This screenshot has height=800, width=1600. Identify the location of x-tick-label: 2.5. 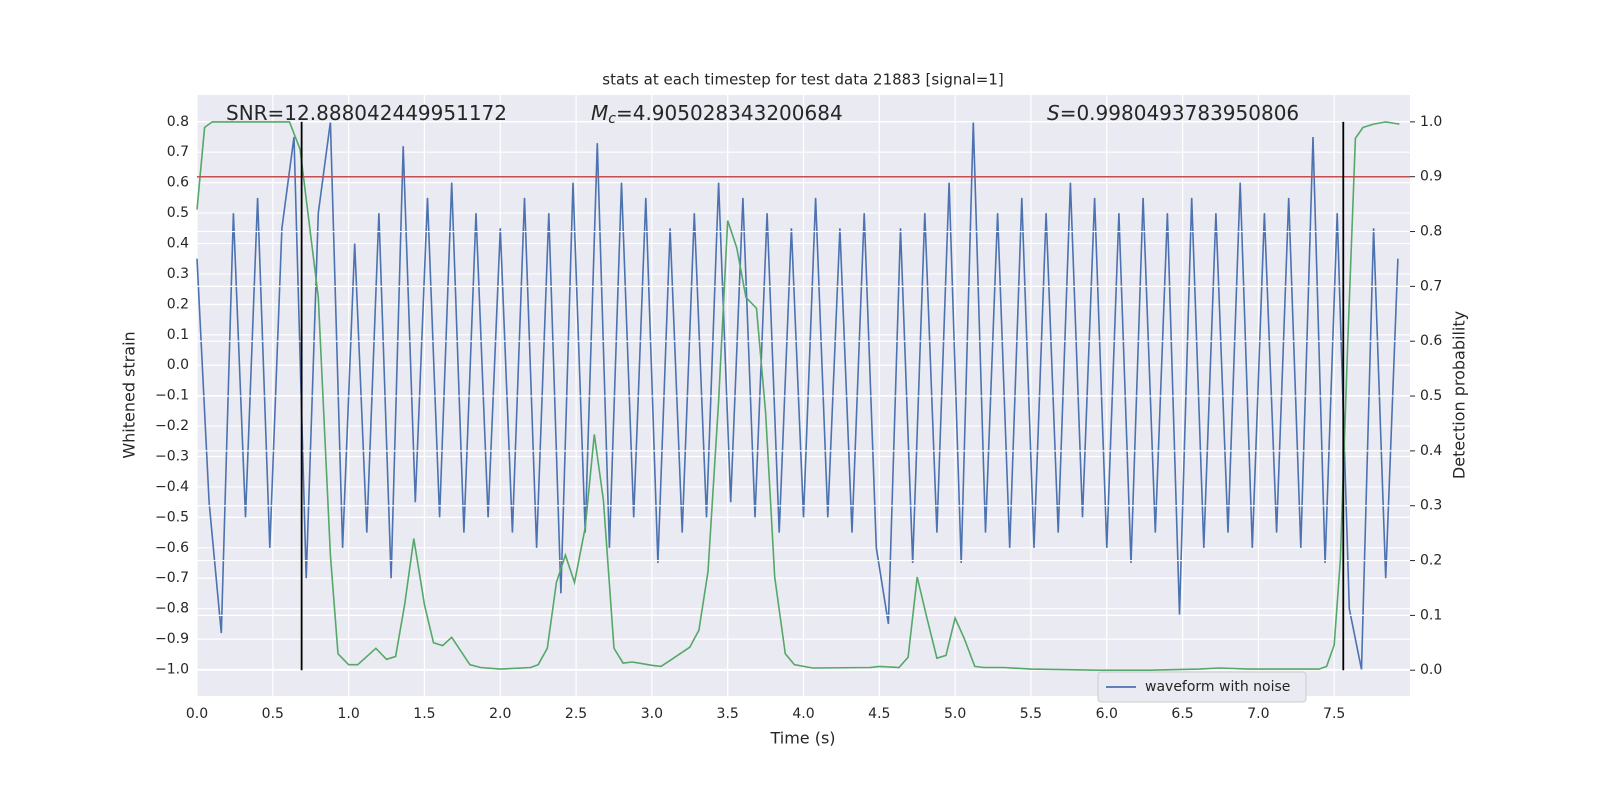
(576, 714).